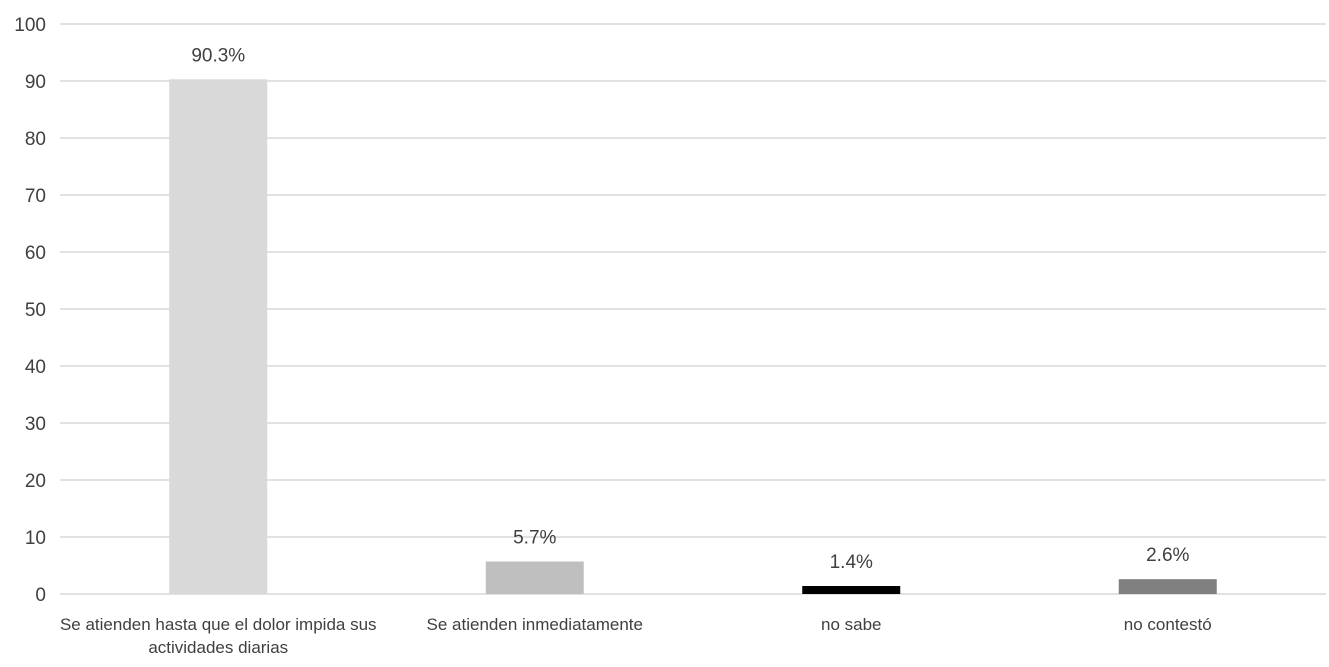  I want to click on data-label-3: 1.4%, so click(851, 562).